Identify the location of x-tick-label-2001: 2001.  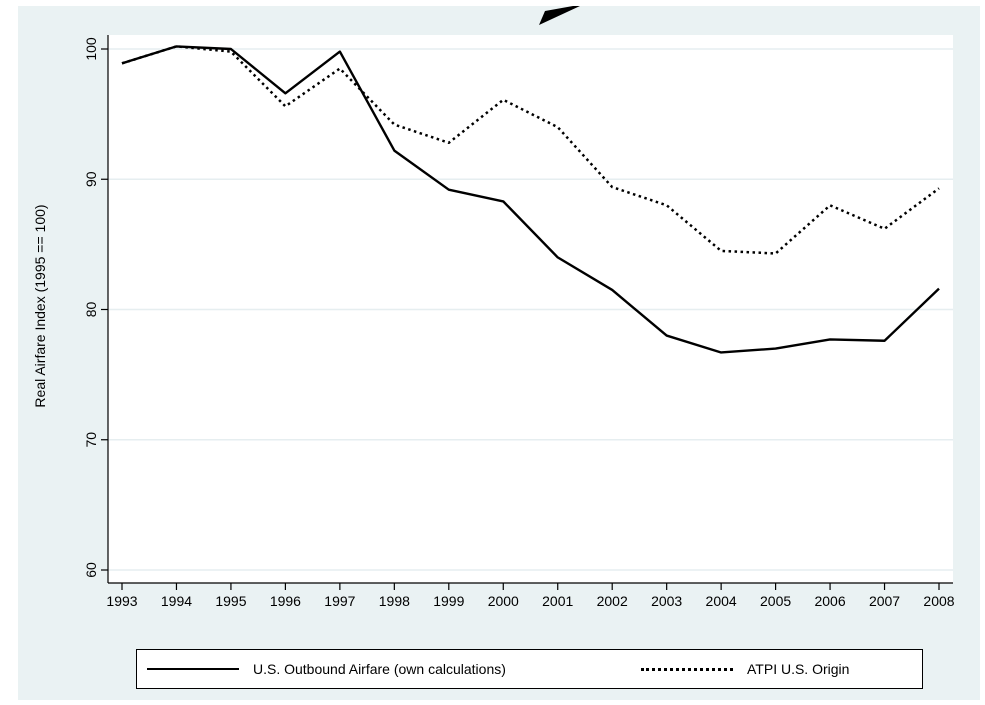
(557, 601).